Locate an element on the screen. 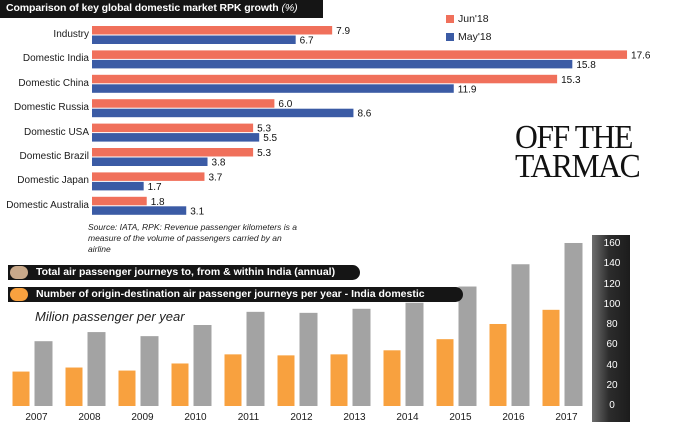 Image resolution: width=700 pixels, height=429 pixels. year-label: 2011 is located at coordinates (248, 417).